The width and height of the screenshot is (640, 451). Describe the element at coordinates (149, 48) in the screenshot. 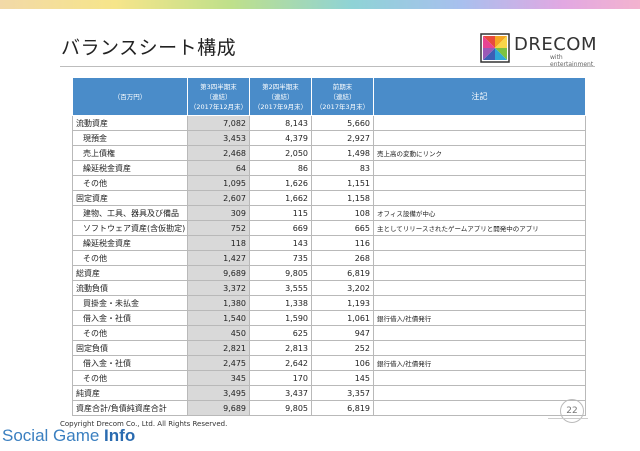

I see `slide-title: バランスシート構成` at that location.